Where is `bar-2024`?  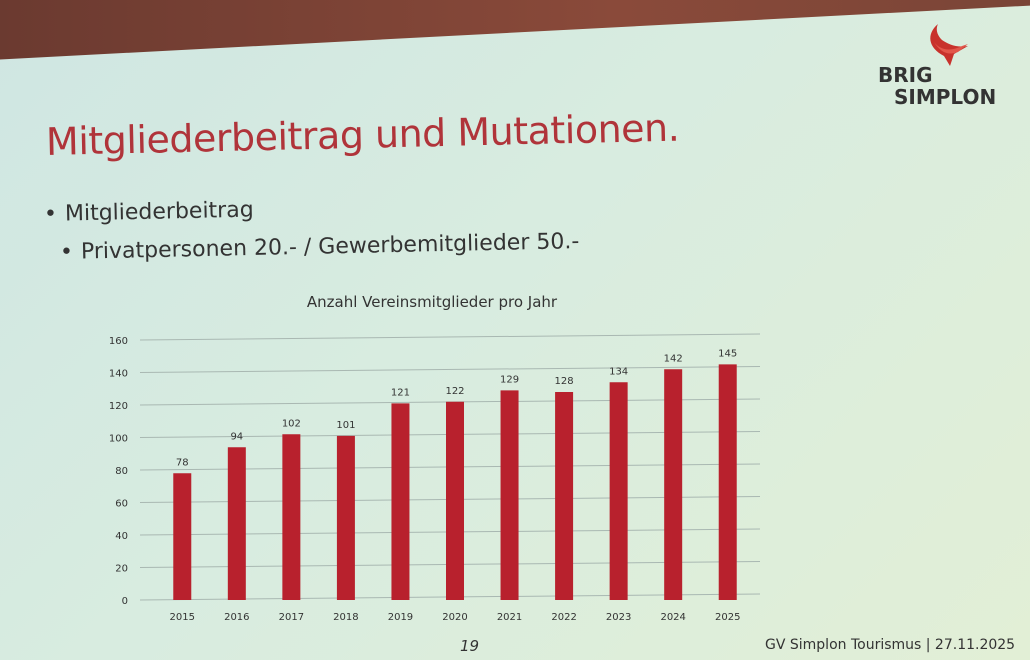
bar-2024 is located at coordinates (673, 484).